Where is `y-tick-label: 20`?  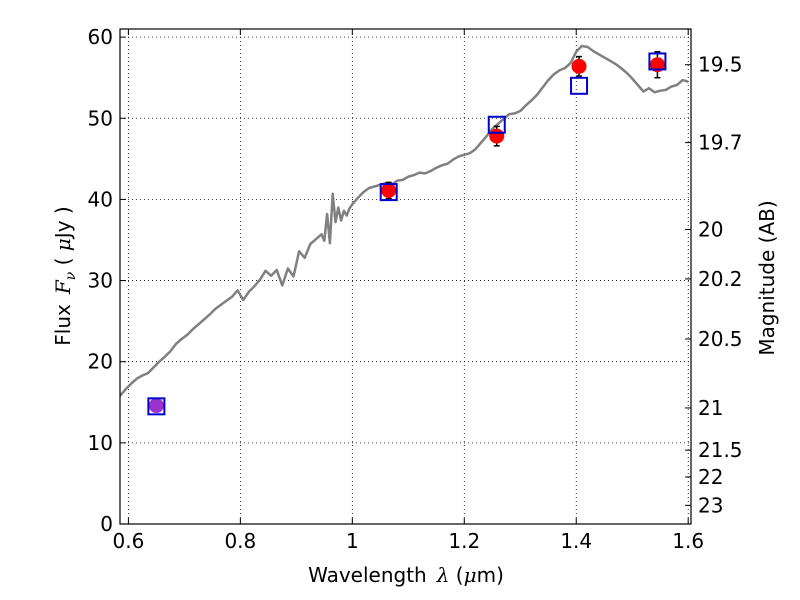
y-tick-label: 20 is located at coordinates (100, 362).